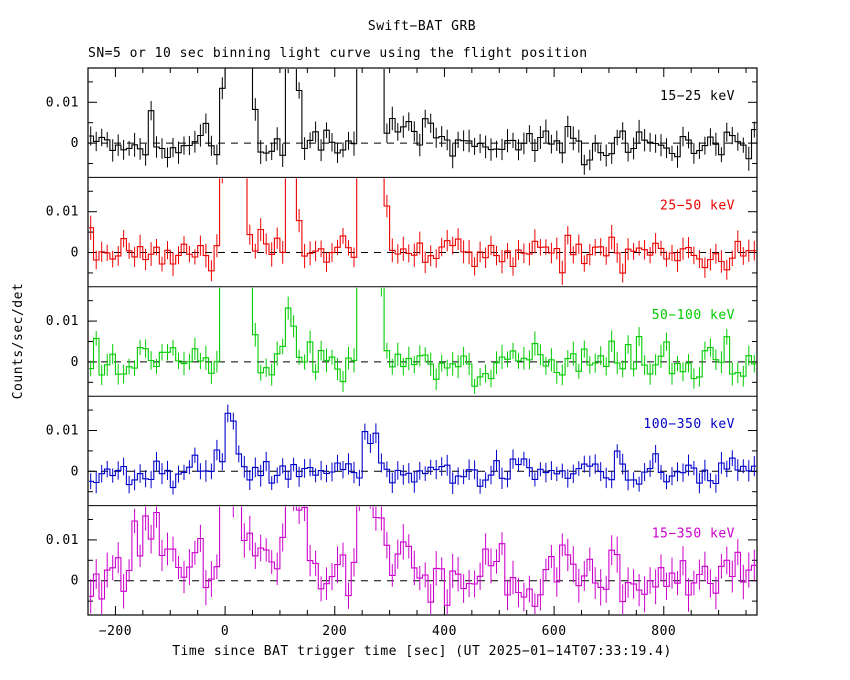 Image resolution: width=850 pixels, height=680 pixels. I want to click on panel-label: 15−350 keV, so click(693, 534).